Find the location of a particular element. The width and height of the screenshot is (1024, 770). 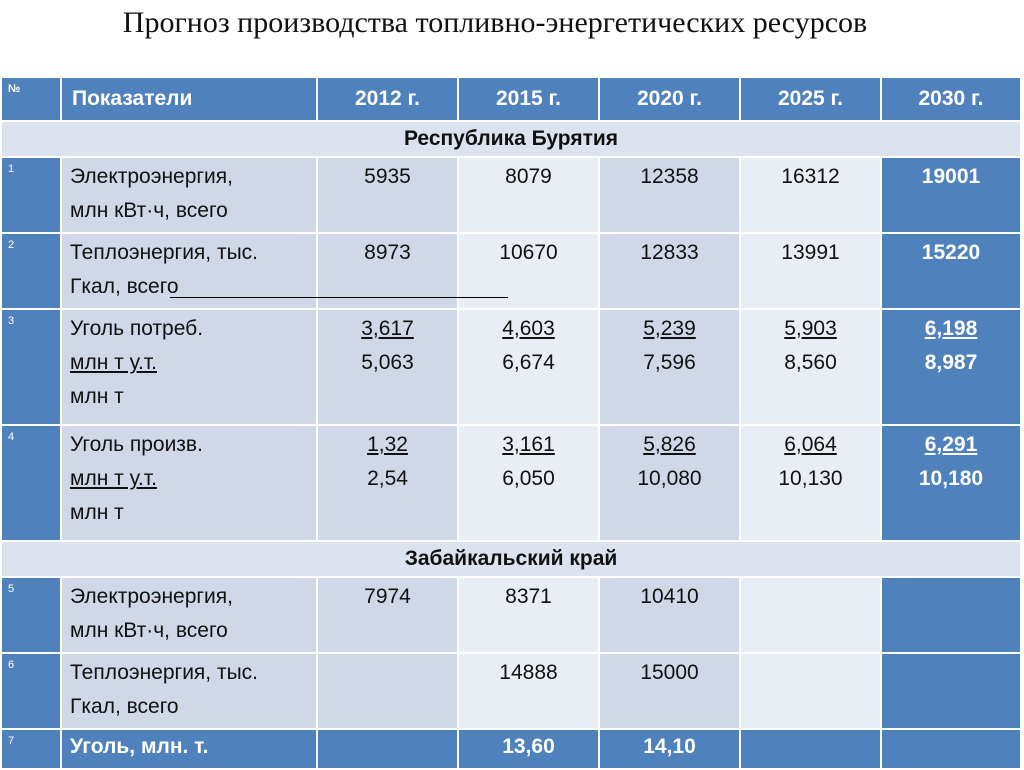

value-cell: 4,603 6,674 is located at coordinates (528, 367).